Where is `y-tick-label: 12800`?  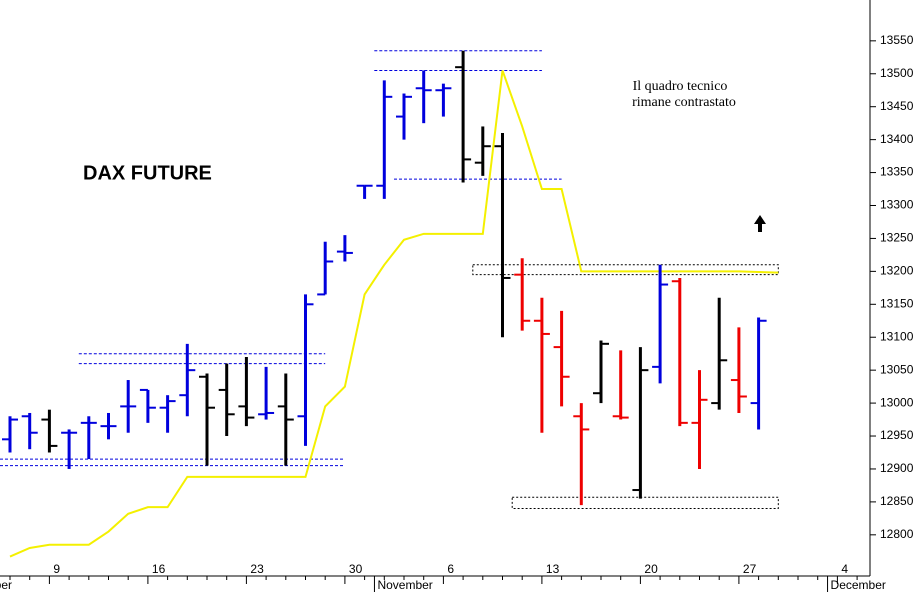
y-tick-label: 12800 is located at coordinates (897, 534).